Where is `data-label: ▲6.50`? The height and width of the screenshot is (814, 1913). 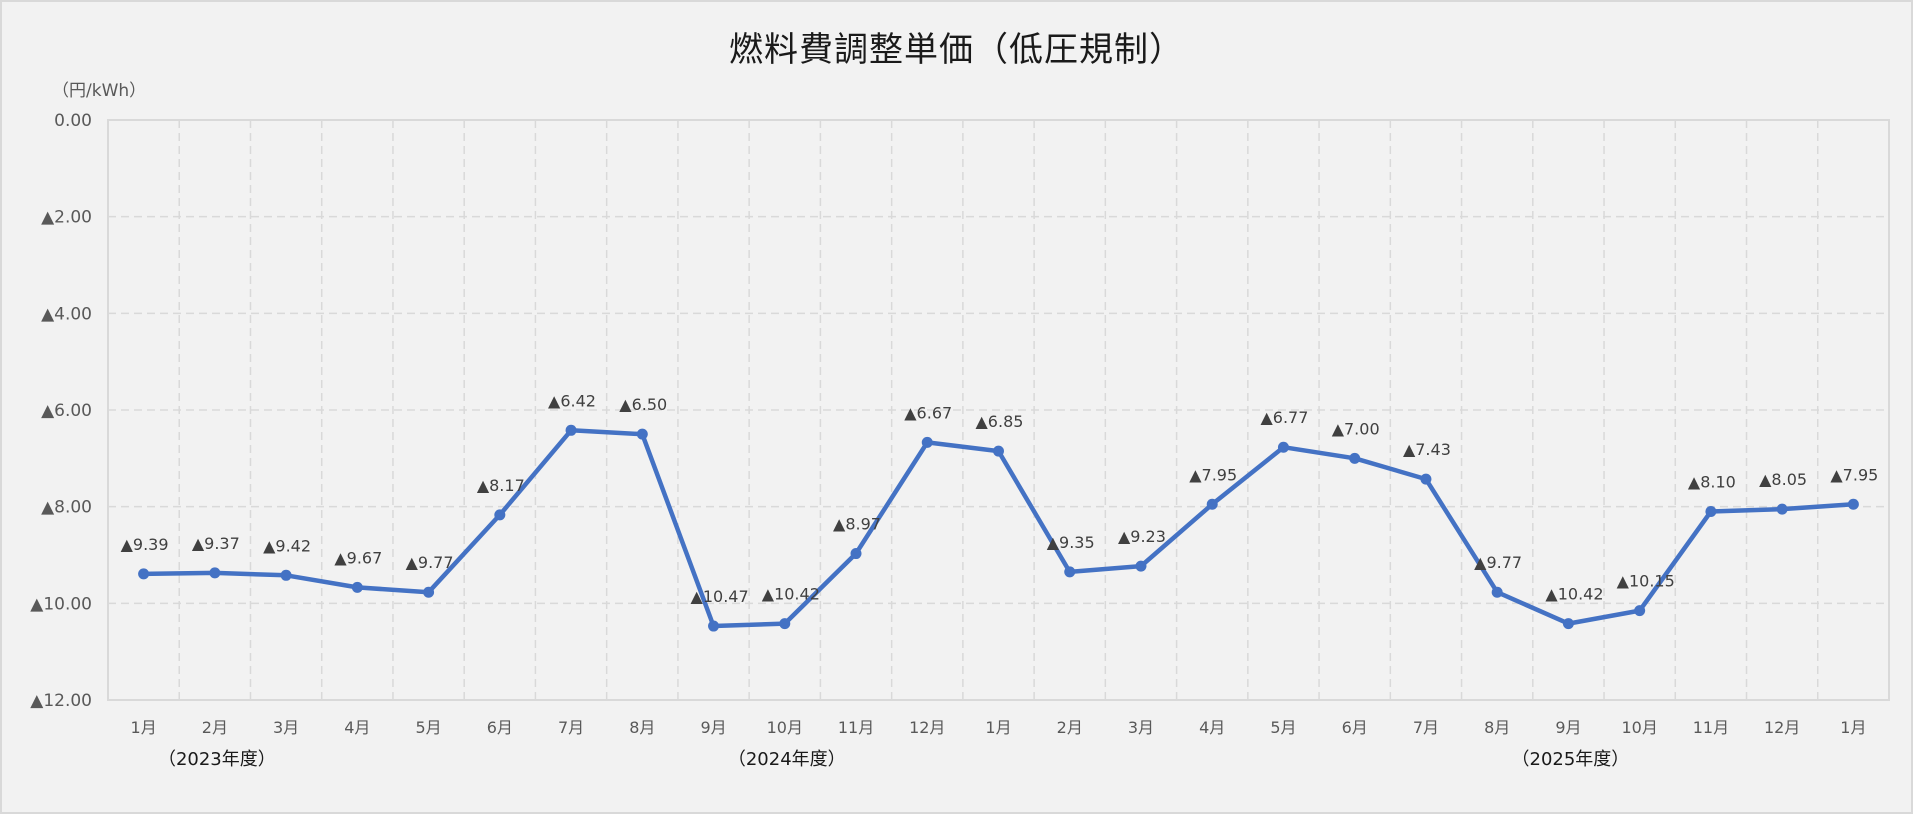
data-label: ▲6.50 is located at coordinates (643, 404).